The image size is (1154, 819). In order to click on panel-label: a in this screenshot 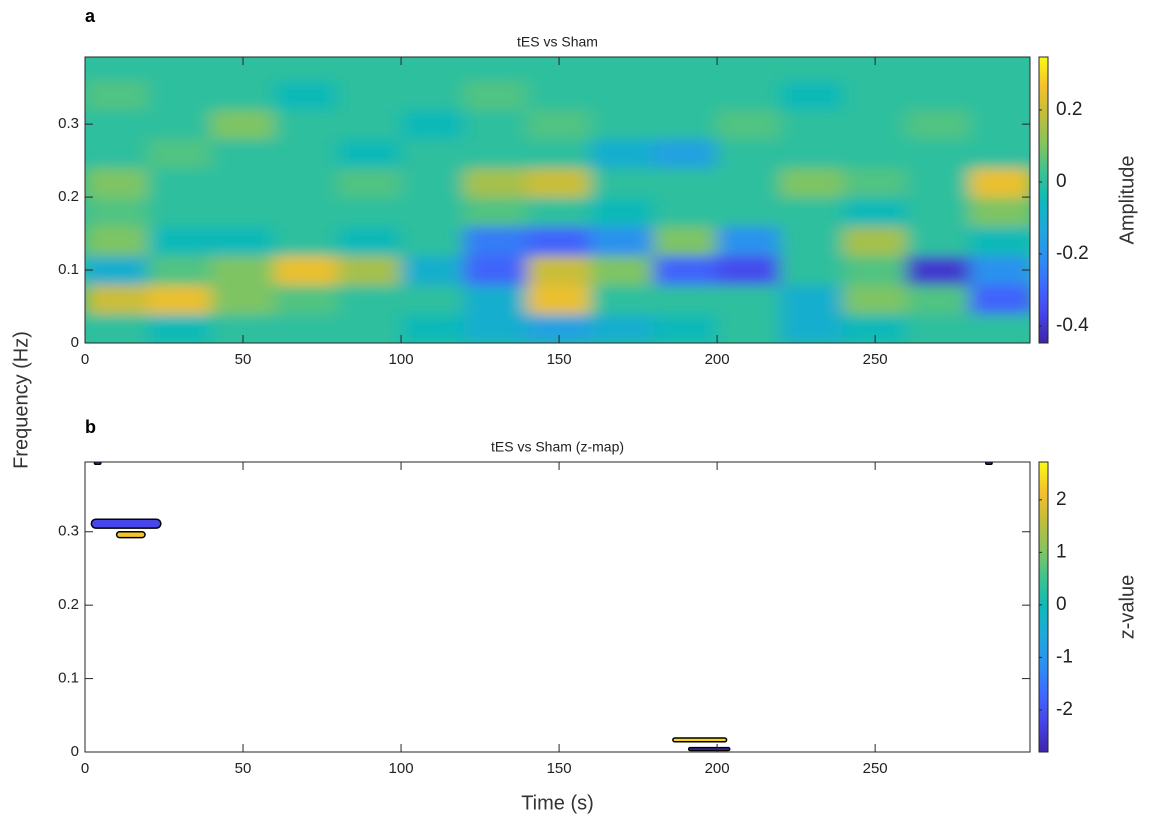, I will do `click(90, 16)`.